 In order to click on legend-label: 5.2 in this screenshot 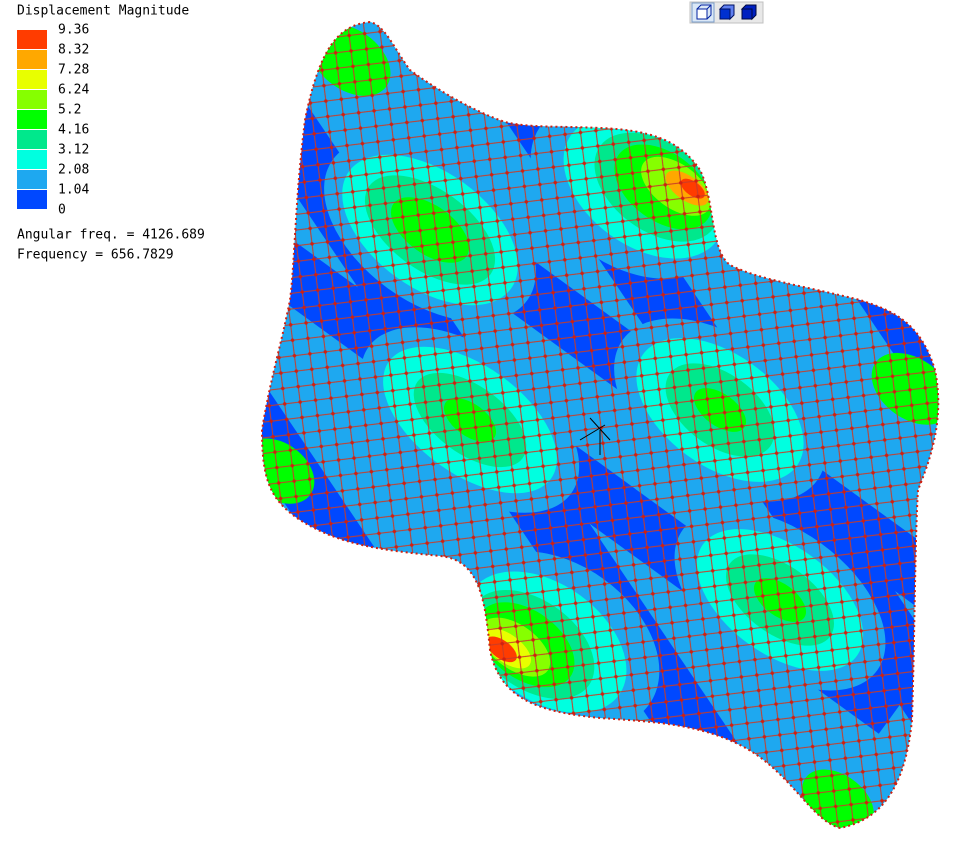, I will do `click(69, 110)`.